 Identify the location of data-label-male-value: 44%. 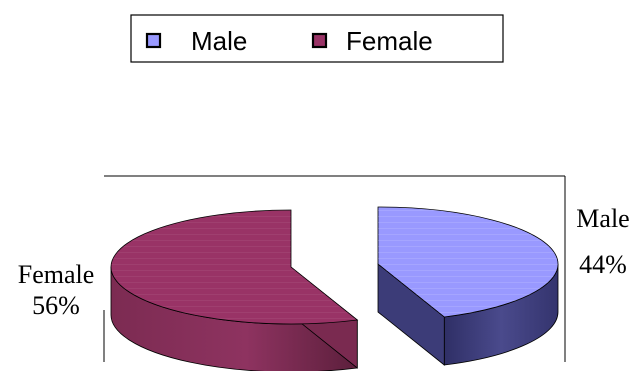
(603, 264).